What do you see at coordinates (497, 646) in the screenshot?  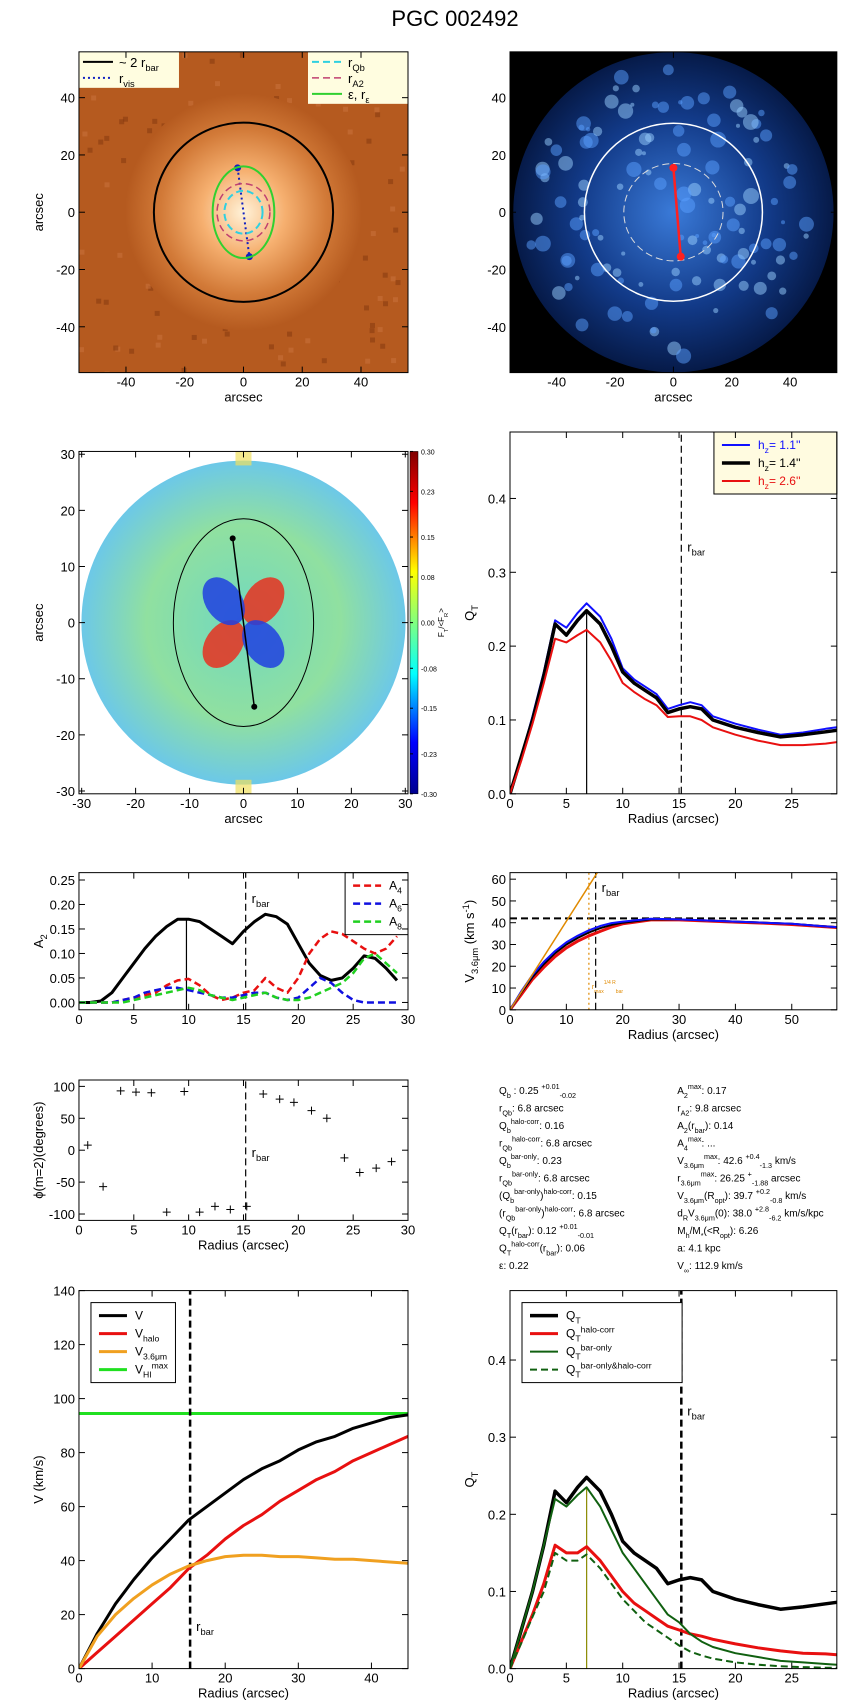 I see `y-tick-label: 0.2` at bounding box center [497, 646].